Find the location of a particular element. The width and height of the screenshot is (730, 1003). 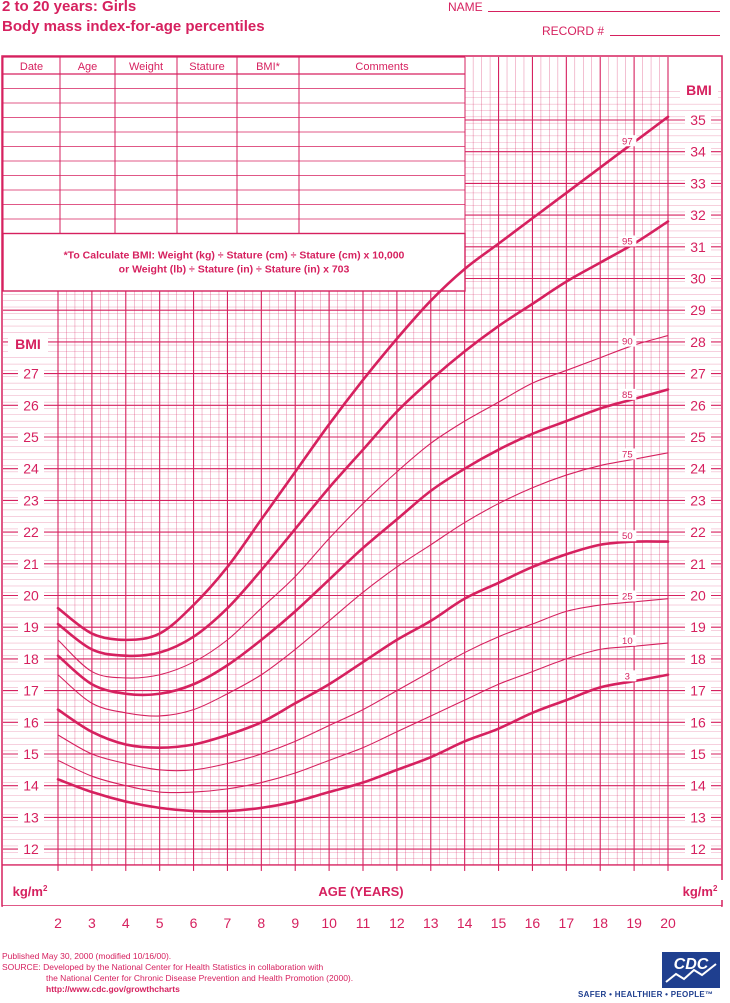

curve-p25 is located at coordinates (363, 685).